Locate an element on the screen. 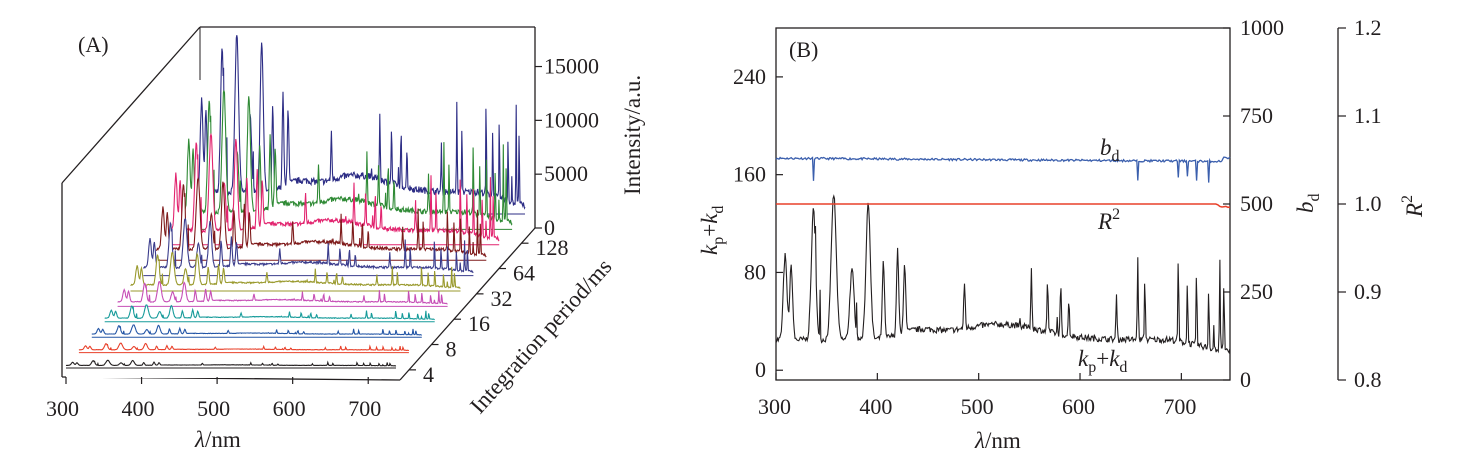 This screenshot has width=1463, height=467. panel-b-curves is located at coordinates (1003, 255).